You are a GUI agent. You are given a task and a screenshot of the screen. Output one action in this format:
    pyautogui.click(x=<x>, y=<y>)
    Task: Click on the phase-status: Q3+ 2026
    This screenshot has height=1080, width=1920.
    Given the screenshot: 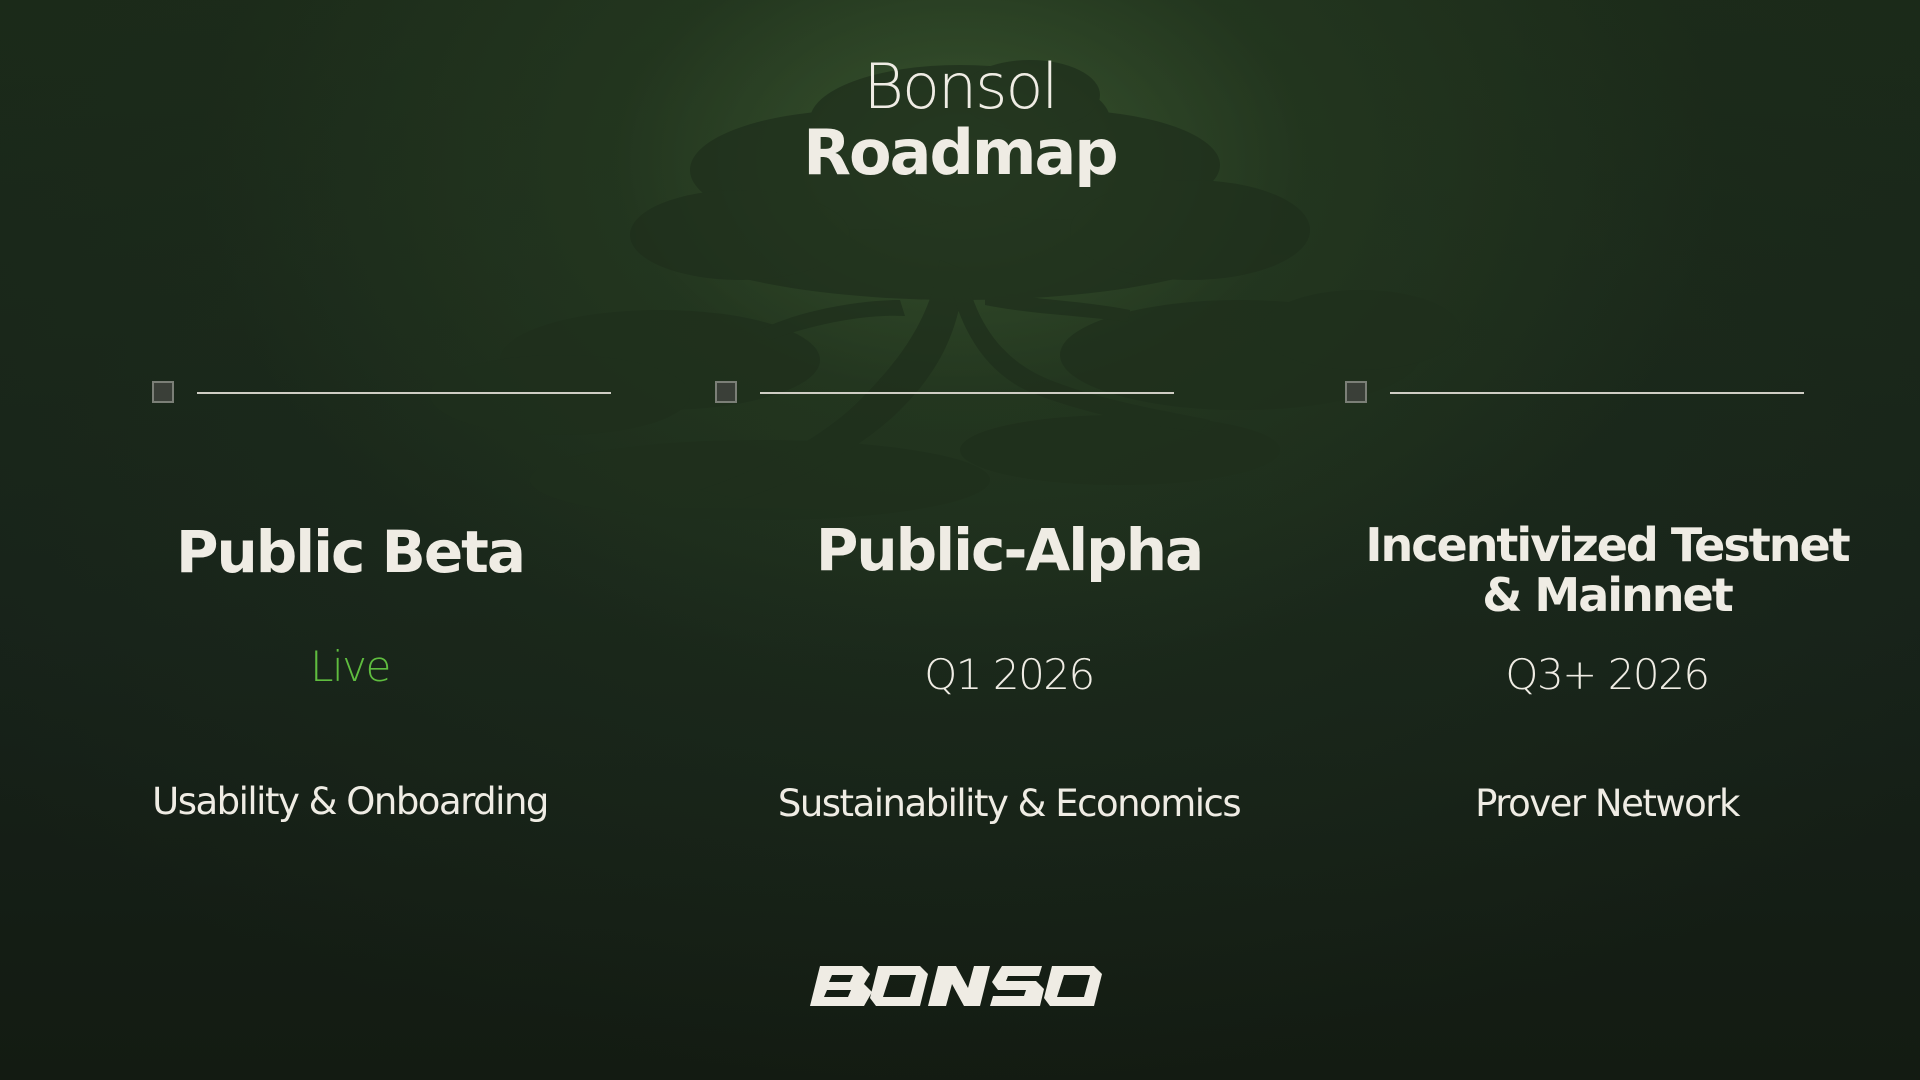 What is the action you would take?
    pyautogui.click(x=1607, y=674)
    